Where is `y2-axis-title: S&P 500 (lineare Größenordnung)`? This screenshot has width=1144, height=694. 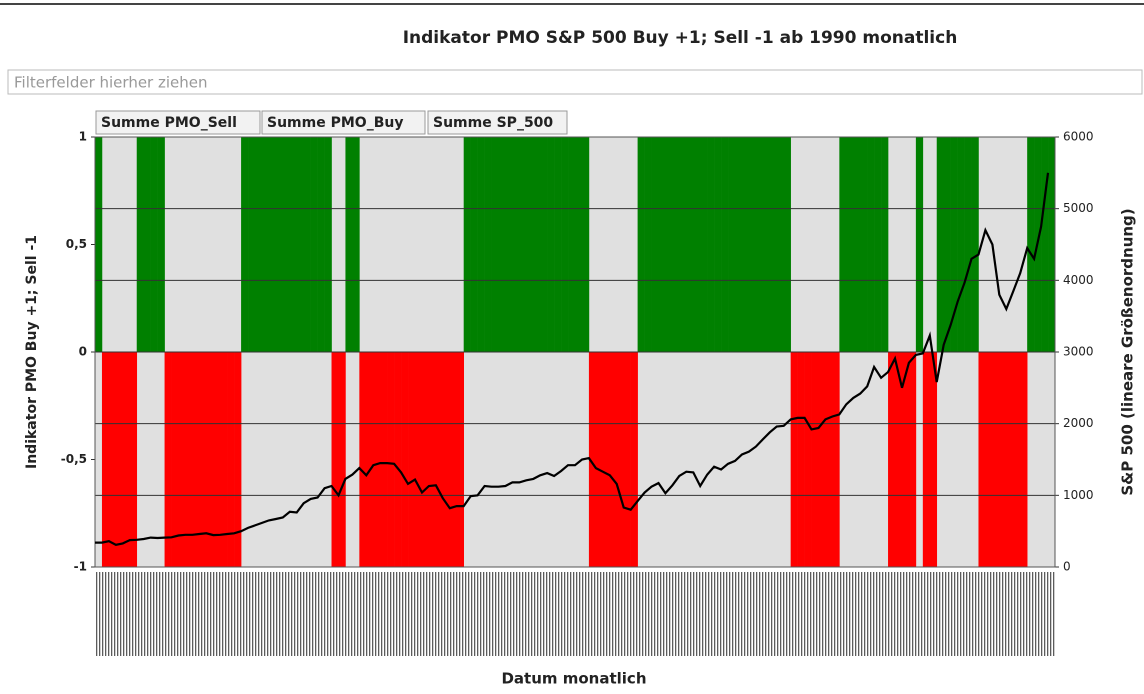 y2-axis-title: S&P 500 (lineare Größenordnung) is located at coordinates (1128, 351).